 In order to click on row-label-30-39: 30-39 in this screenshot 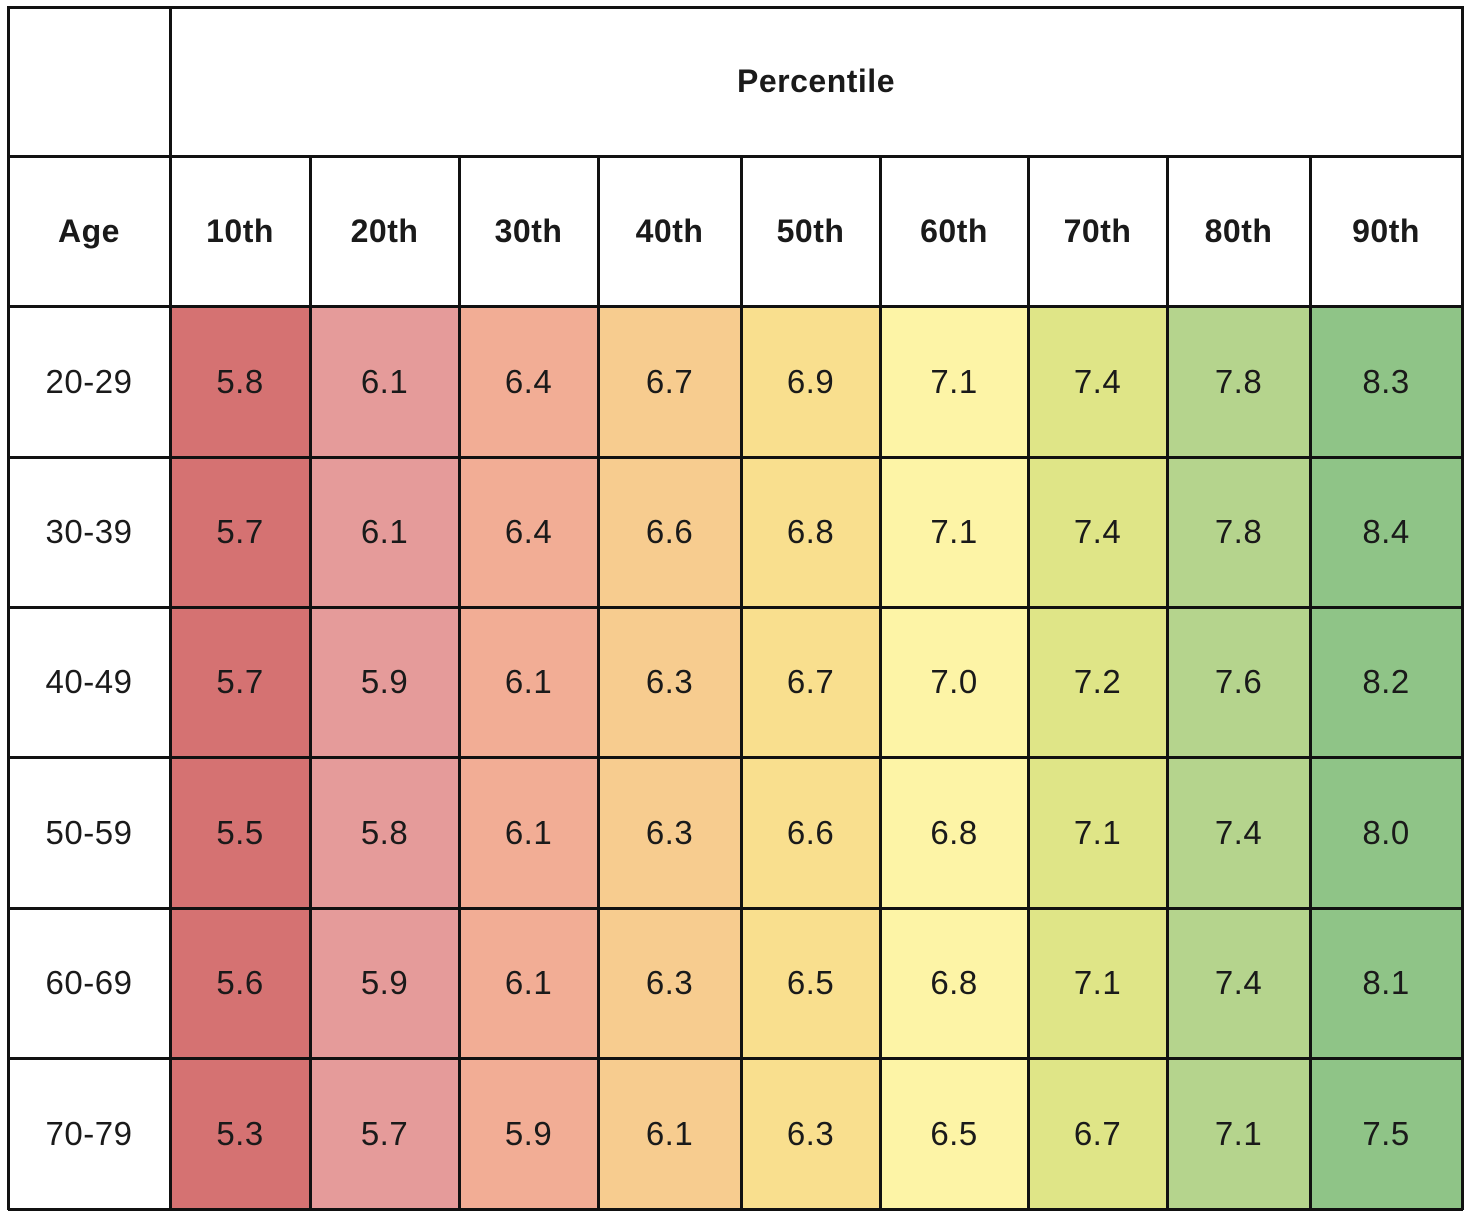, I will do `click(89, 532)`.